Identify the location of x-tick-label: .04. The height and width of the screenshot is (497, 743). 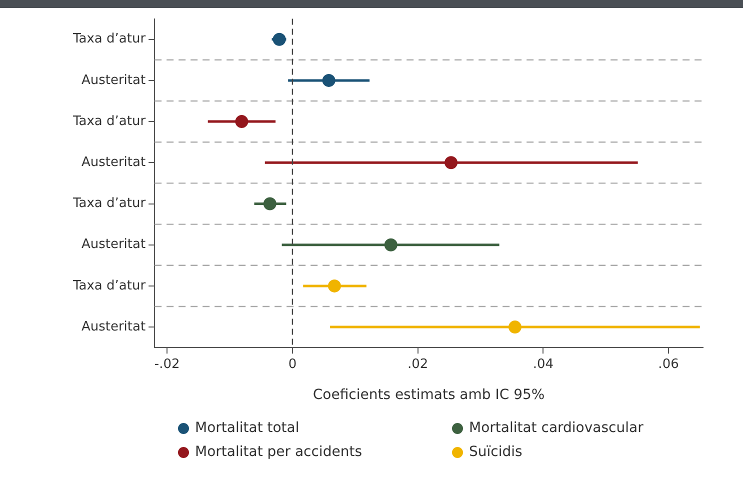
(543, 364).